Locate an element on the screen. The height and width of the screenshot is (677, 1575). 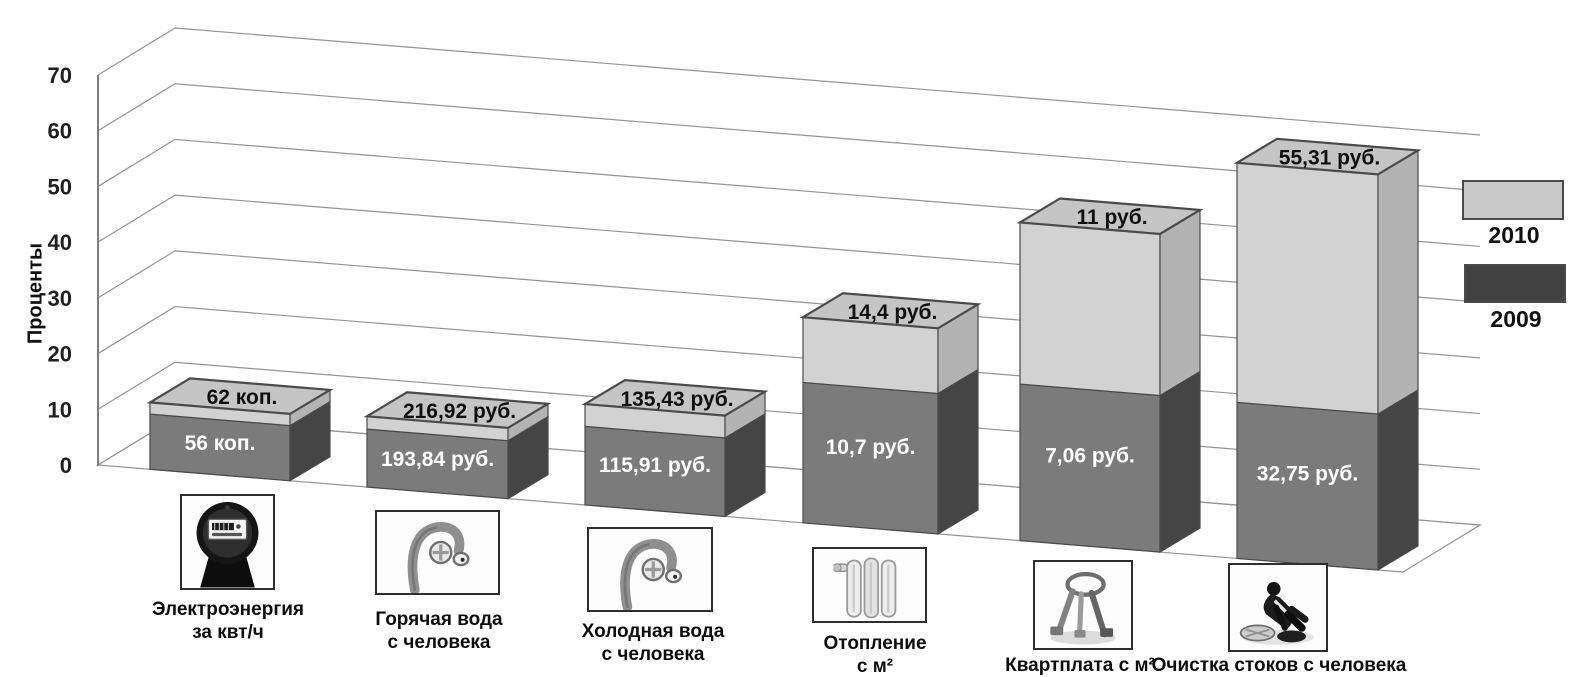
cold-water-tap-icon is located at coordinates (650, 569).